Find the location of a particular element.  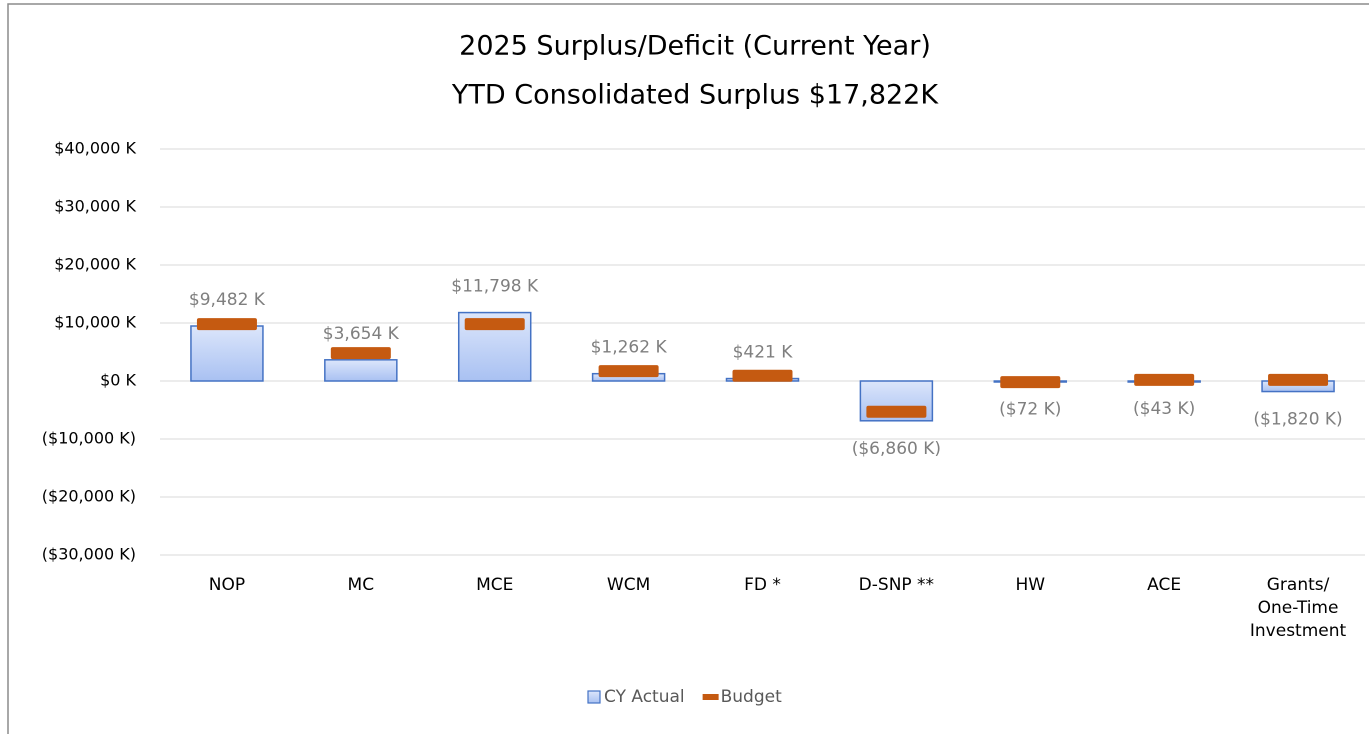

legend-label: Budget is located at coordinates (751, 697).